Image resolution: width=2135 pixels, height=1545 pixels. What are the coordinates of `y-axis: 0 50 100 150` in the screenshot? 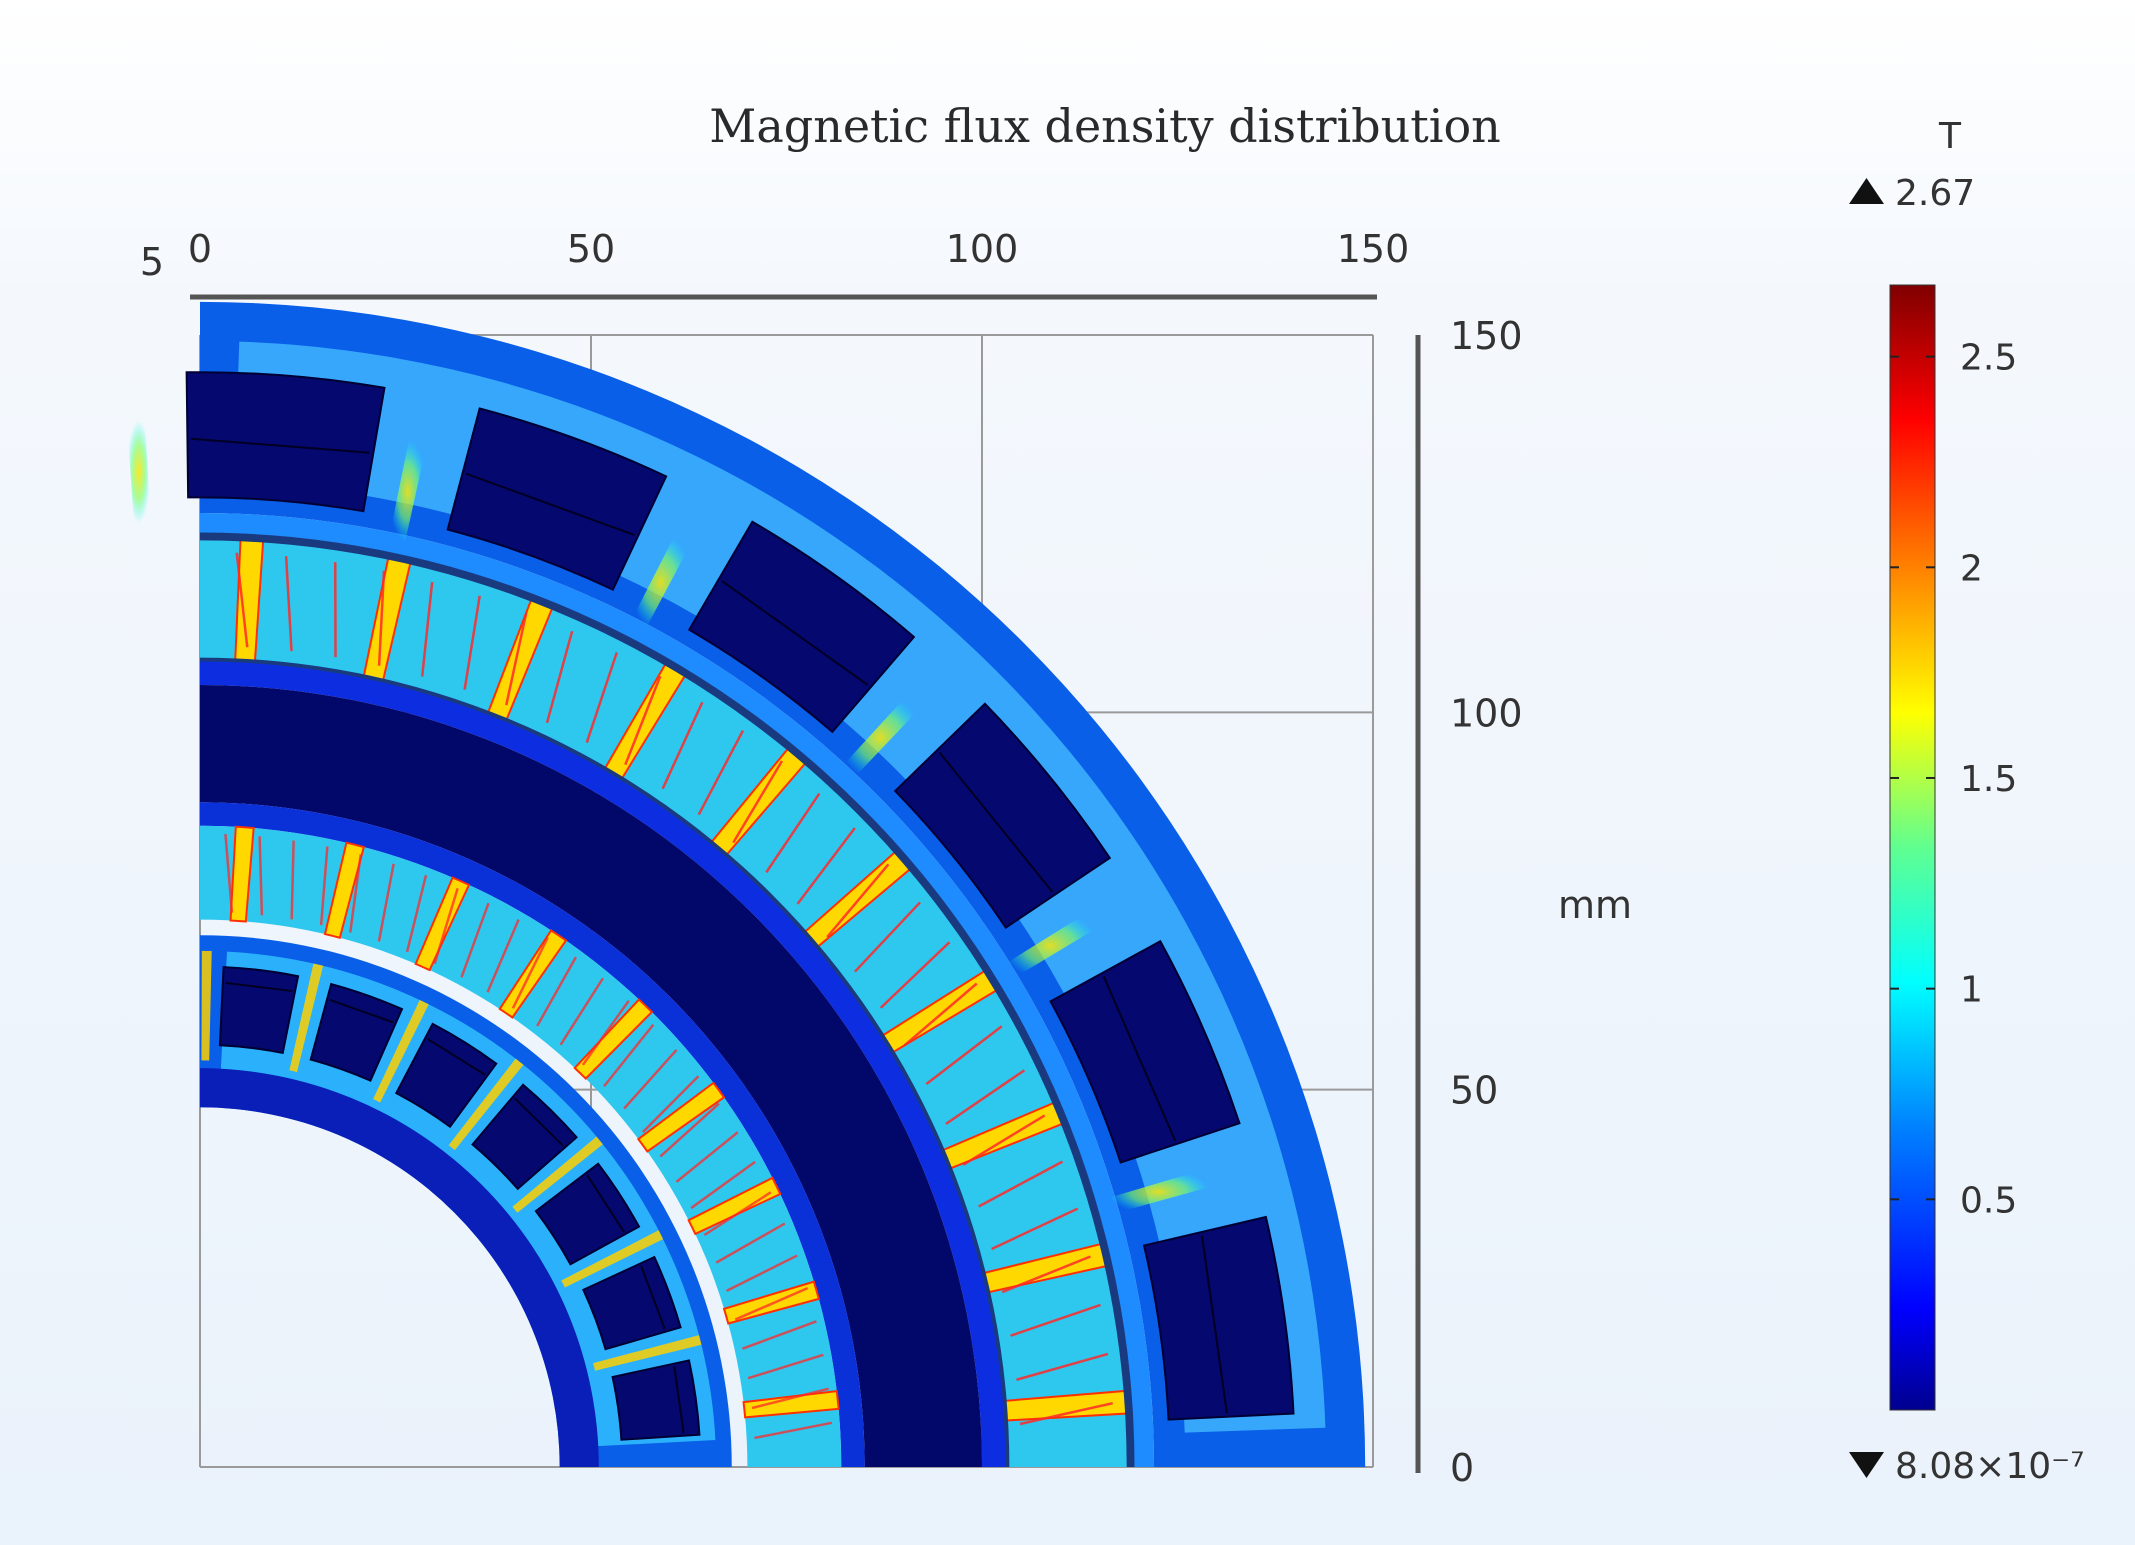 It's located at (1469, 902).